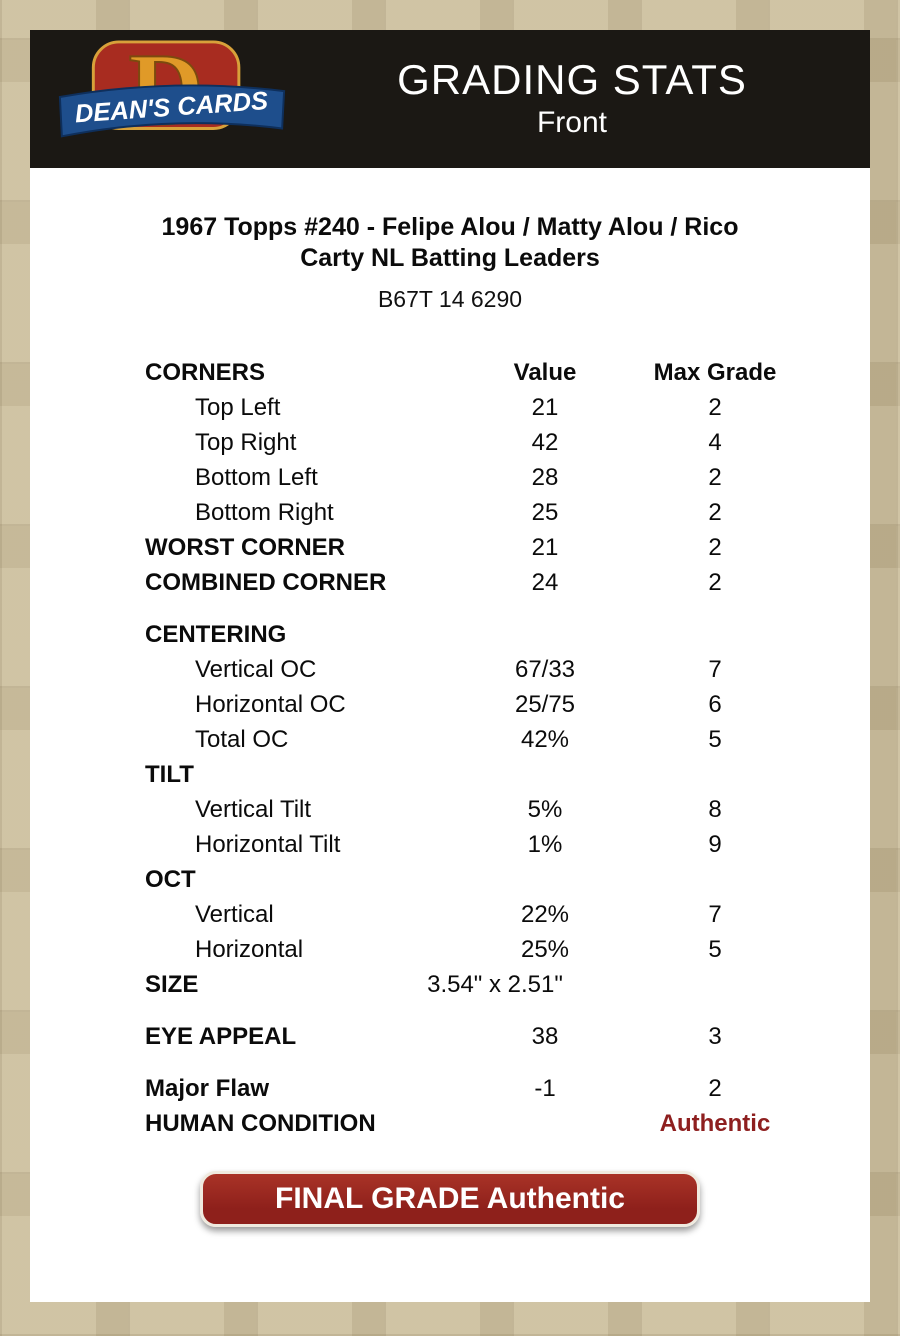 The height and width of the screenshot is (1336, 900). I want to click on row-label: Horizontal Tilt, so click(268, 844).